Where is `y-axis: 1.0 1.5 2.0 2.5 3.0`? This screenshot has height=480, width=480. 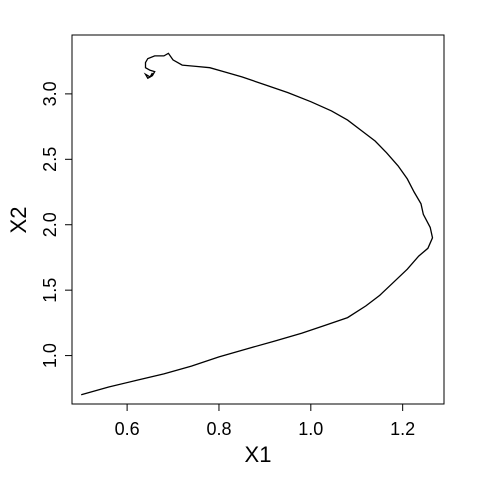
y-axis: 1.0 1.5 2.0 2.5 3.0 is located at coordinates (56, 224).